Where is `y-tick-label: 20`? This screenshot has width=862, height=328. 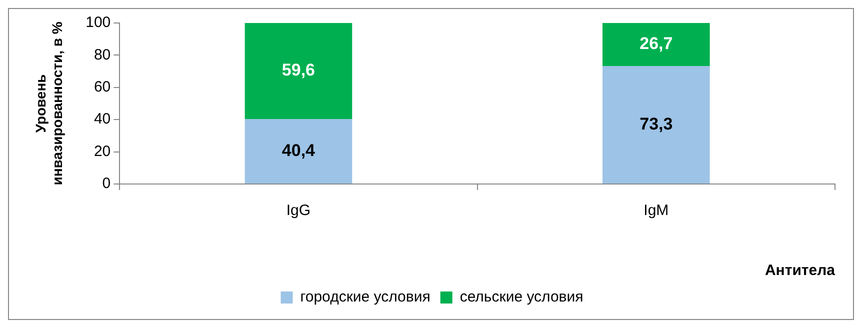
y-tick-label: 20 is located at coordinates (102, 151).